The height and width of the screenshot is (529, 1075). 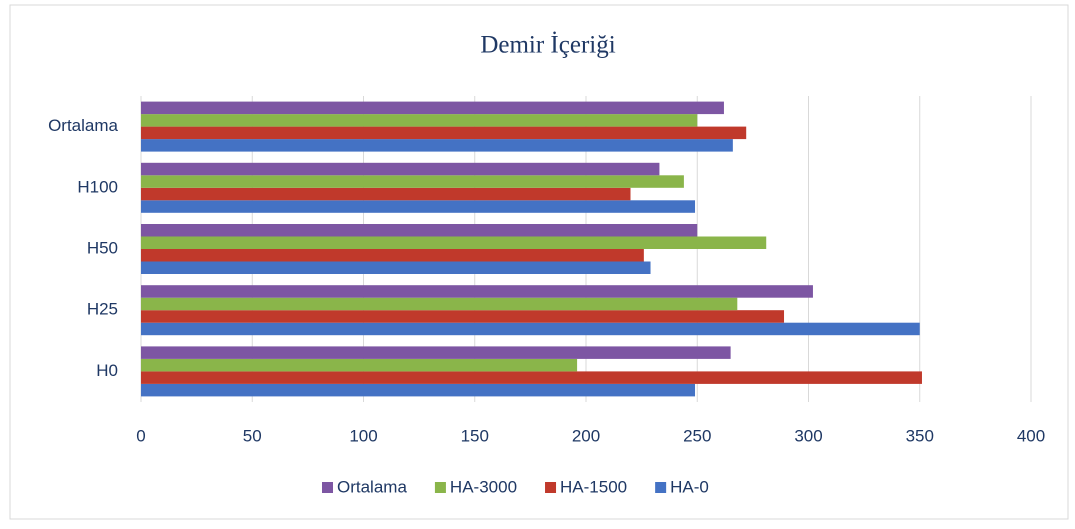 What do you see at coordinates (920, 435) in the screenshot?
I see `x-tick-label: 350` at bounding box center [920, 435].